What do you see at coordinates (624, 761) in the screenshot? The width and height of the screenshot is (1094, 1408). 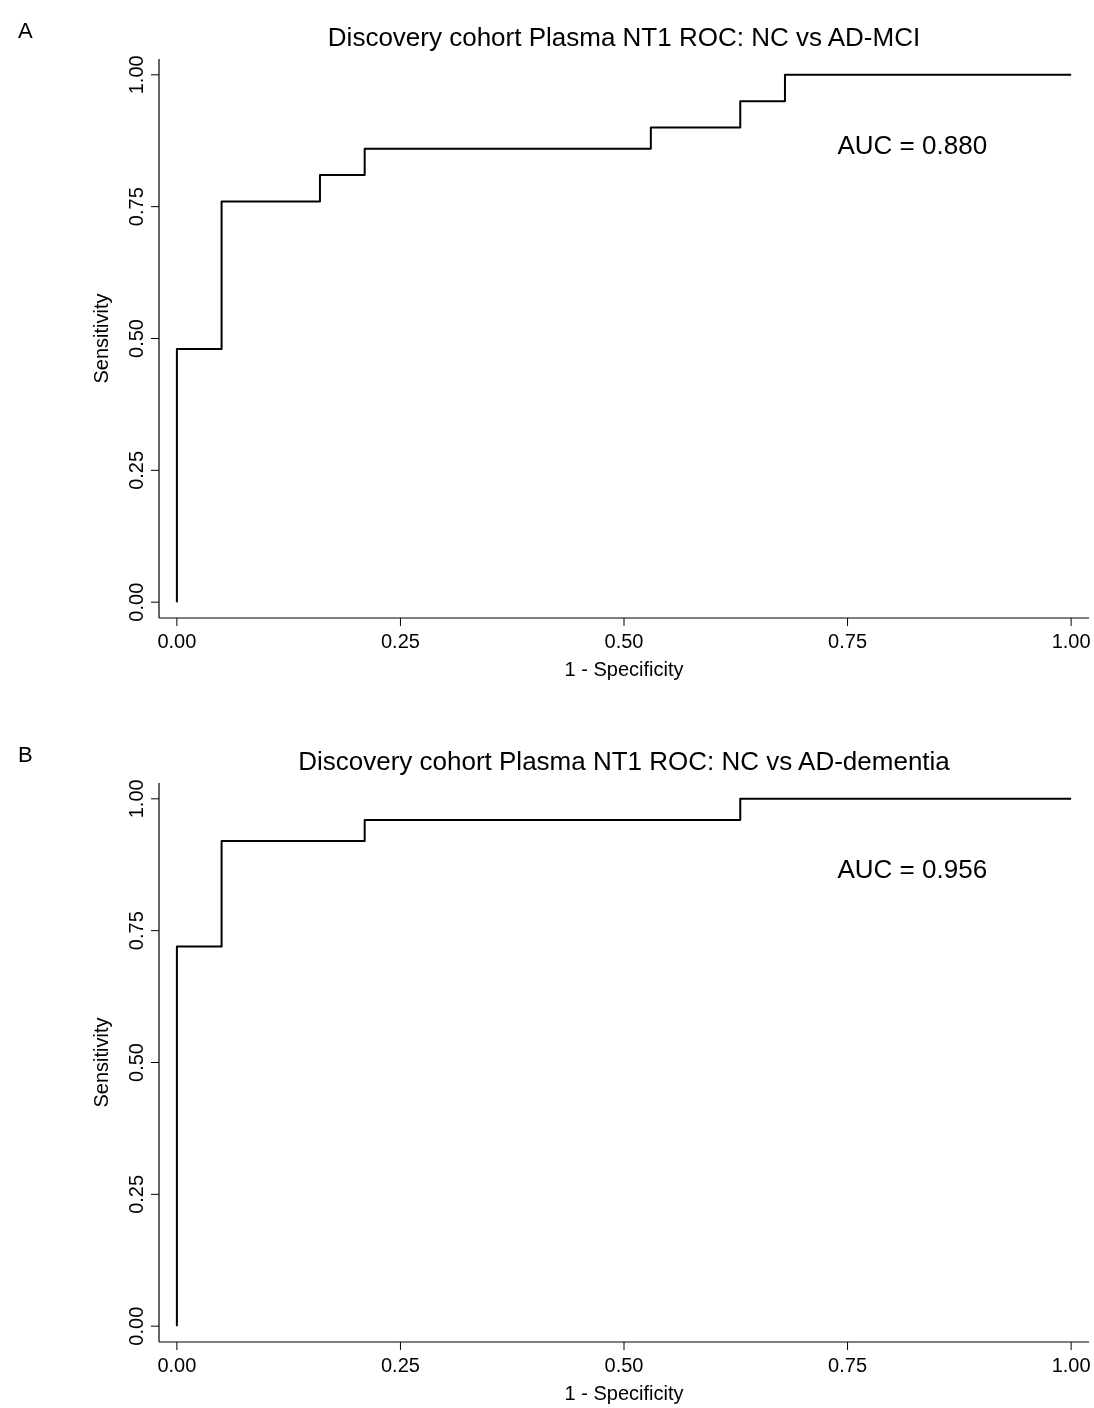 I see `chart-title: Discovery cohort Plasma NT1 ROC: NC vs AD-dementia` at bounding box center [624, 761].